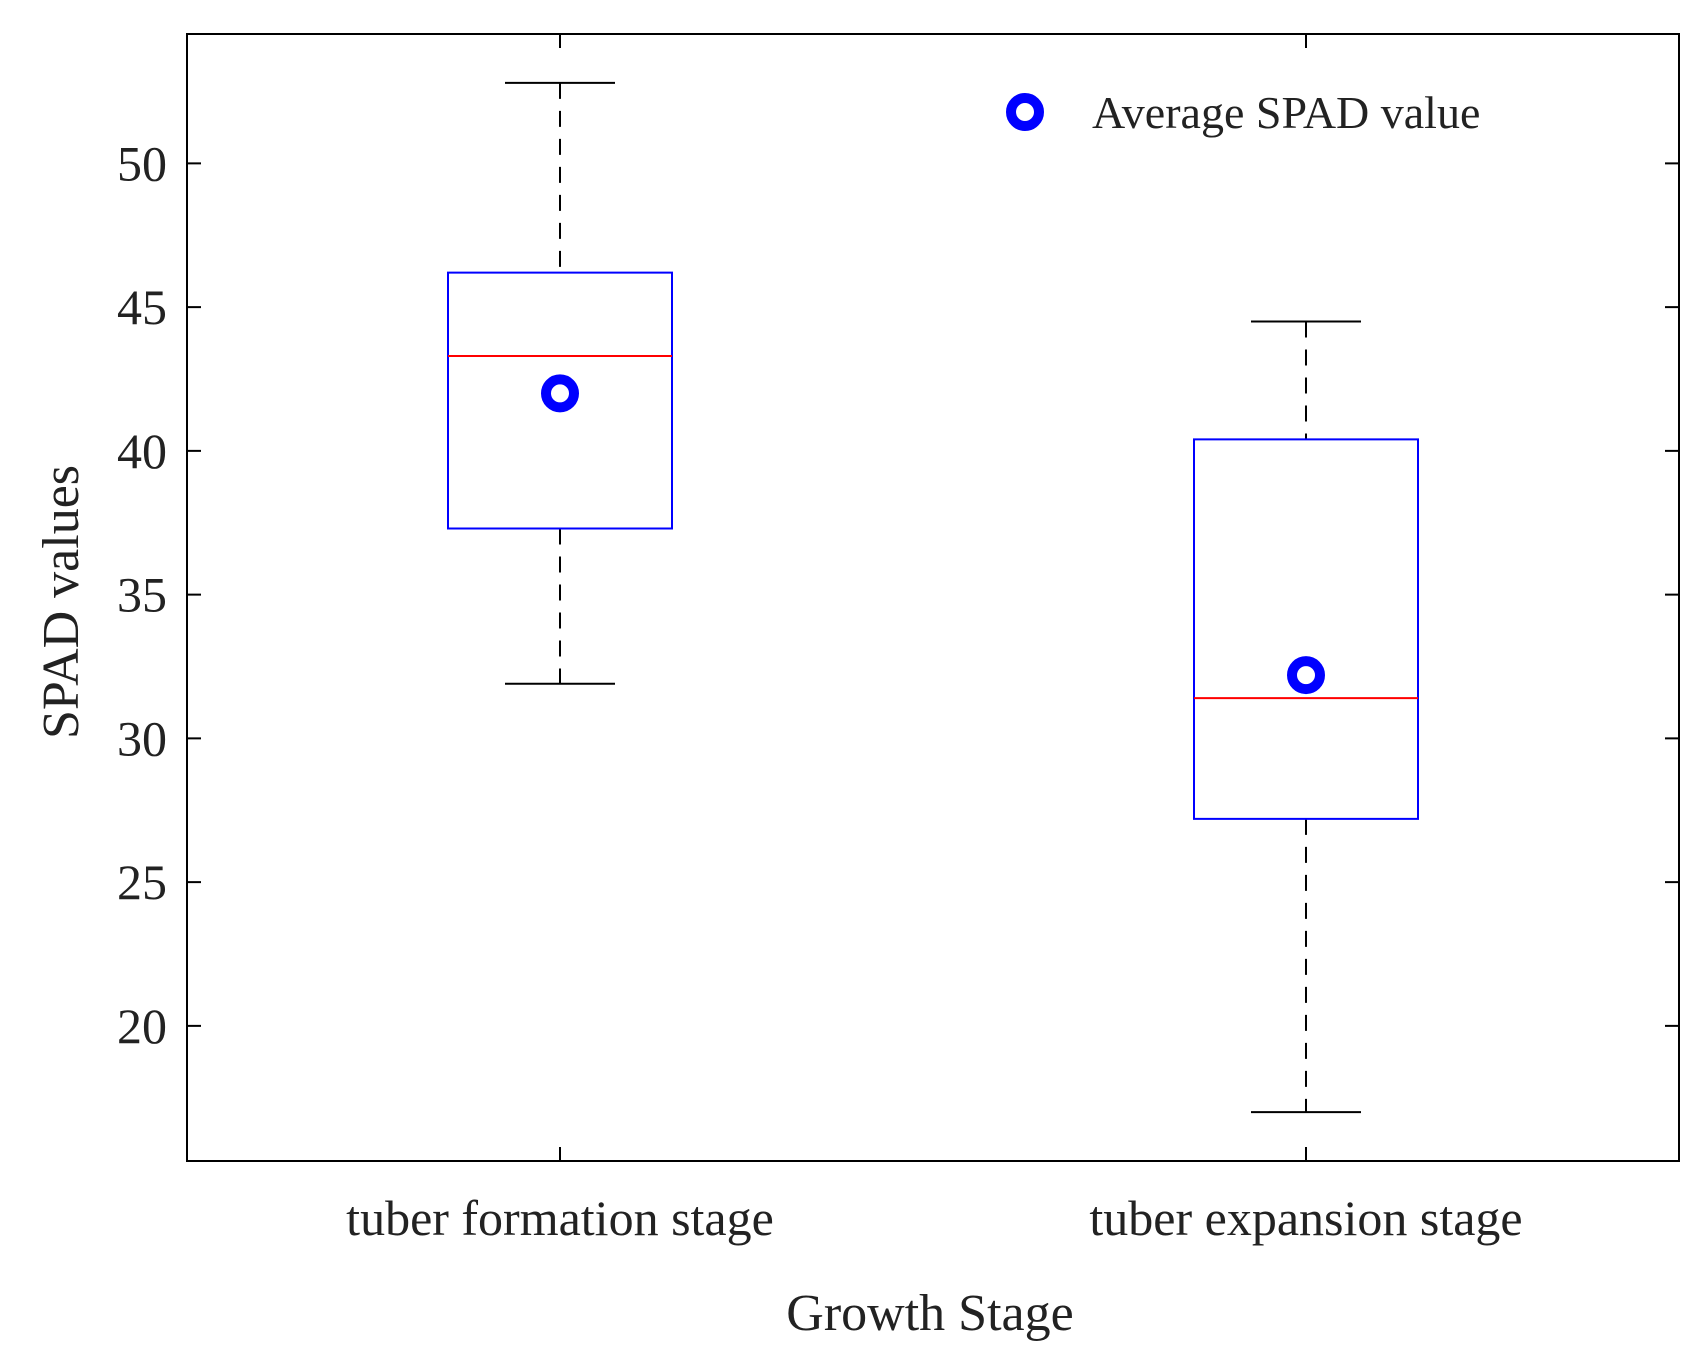  I want to click on legend-mean-marker, so click(1025, 112).